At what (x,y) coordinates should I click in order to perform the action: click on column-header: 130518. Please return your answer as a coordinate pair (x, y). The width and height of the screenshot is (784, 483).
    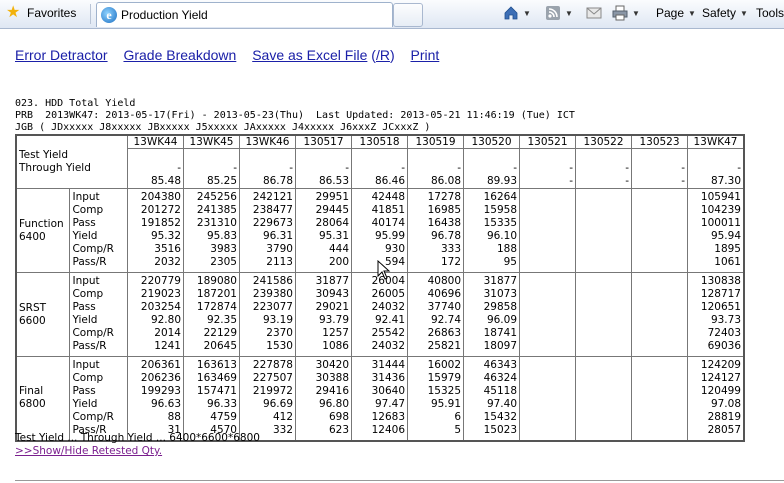
    Looking at the image, I should click on (379, 141).